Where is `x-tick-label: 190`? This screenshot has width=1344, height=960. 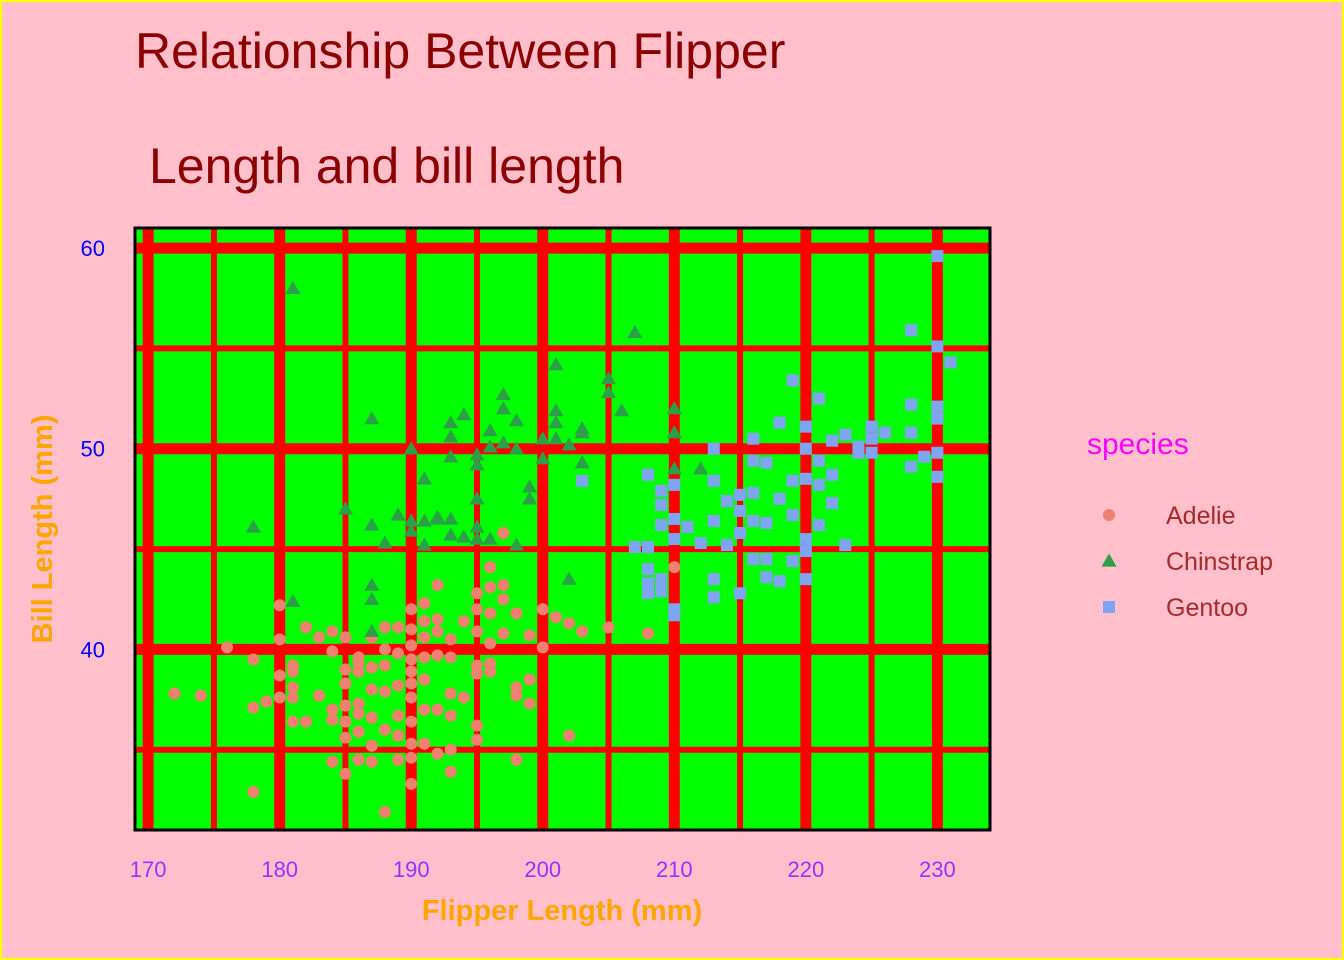
x-tick-label: 190 is located at coordinates (411, 869).